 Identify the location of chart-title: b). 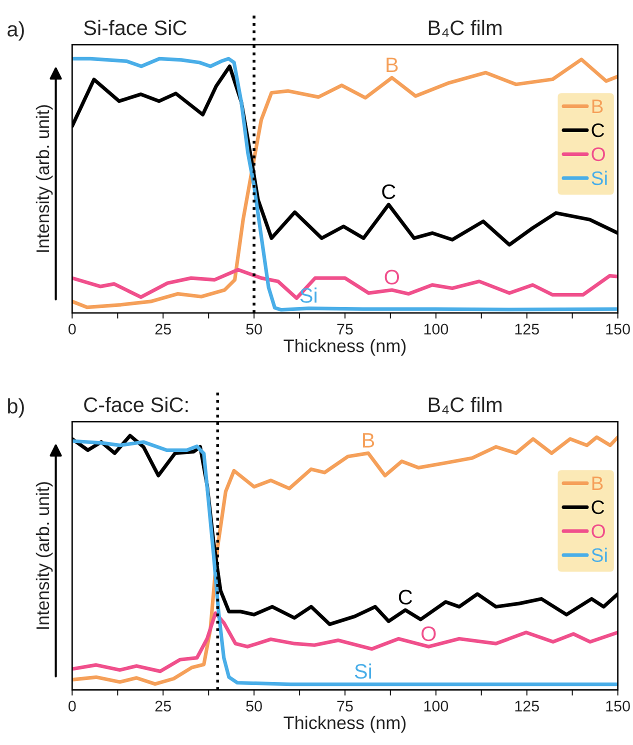
(16, 408).